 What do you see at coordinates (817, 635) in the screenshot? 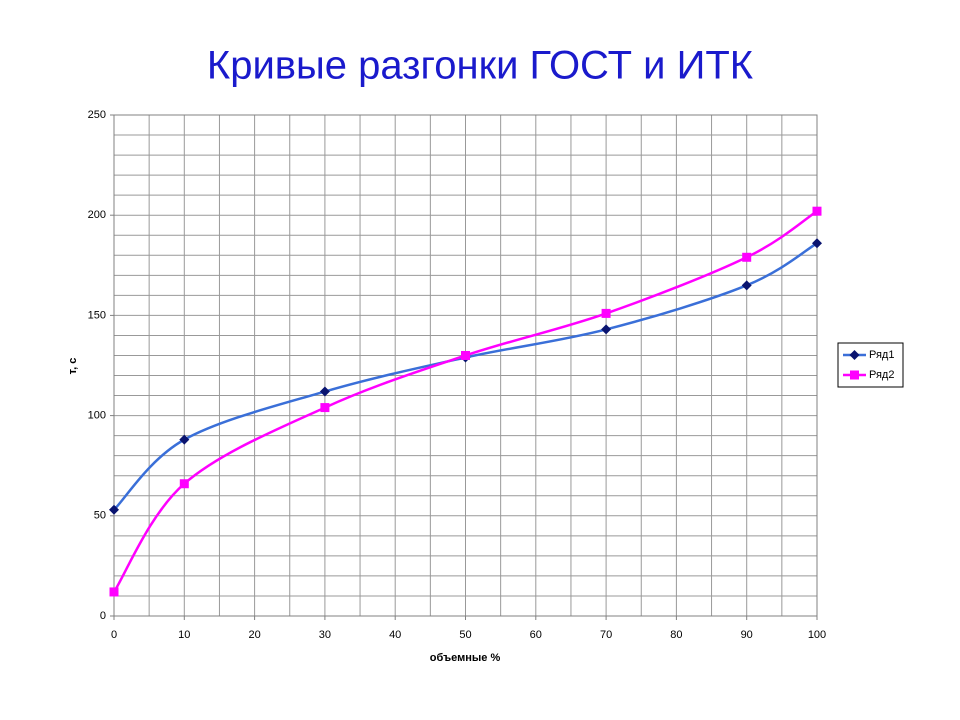
I see `x-tick-label: 100` at bounding box center [817, 635].